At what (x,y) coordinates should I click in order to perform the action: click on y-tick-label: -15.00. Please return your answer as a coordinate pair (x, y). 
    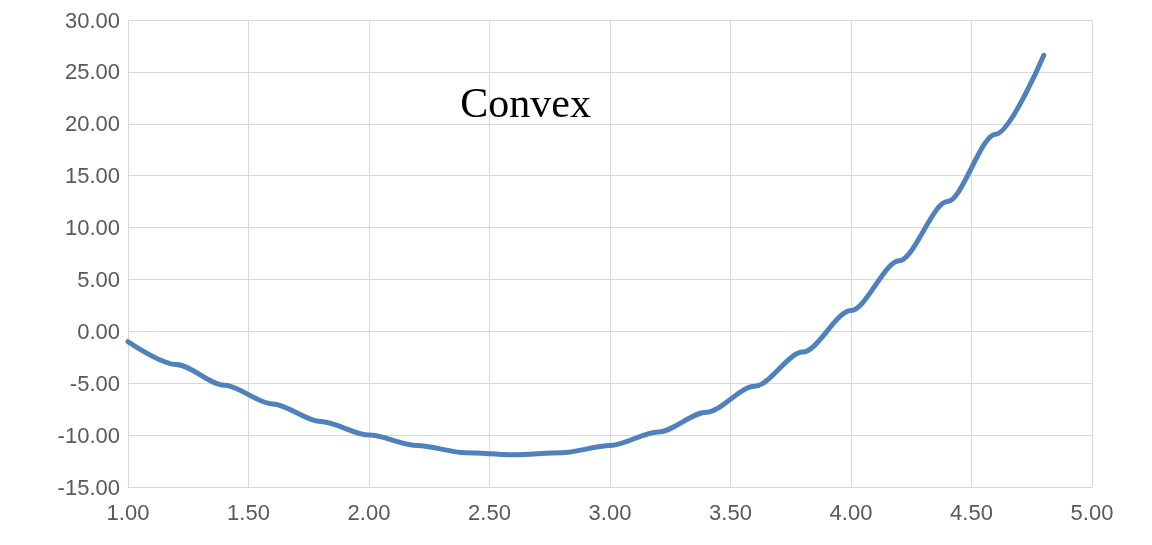
    Looking at the image, I should click on (88, 487).